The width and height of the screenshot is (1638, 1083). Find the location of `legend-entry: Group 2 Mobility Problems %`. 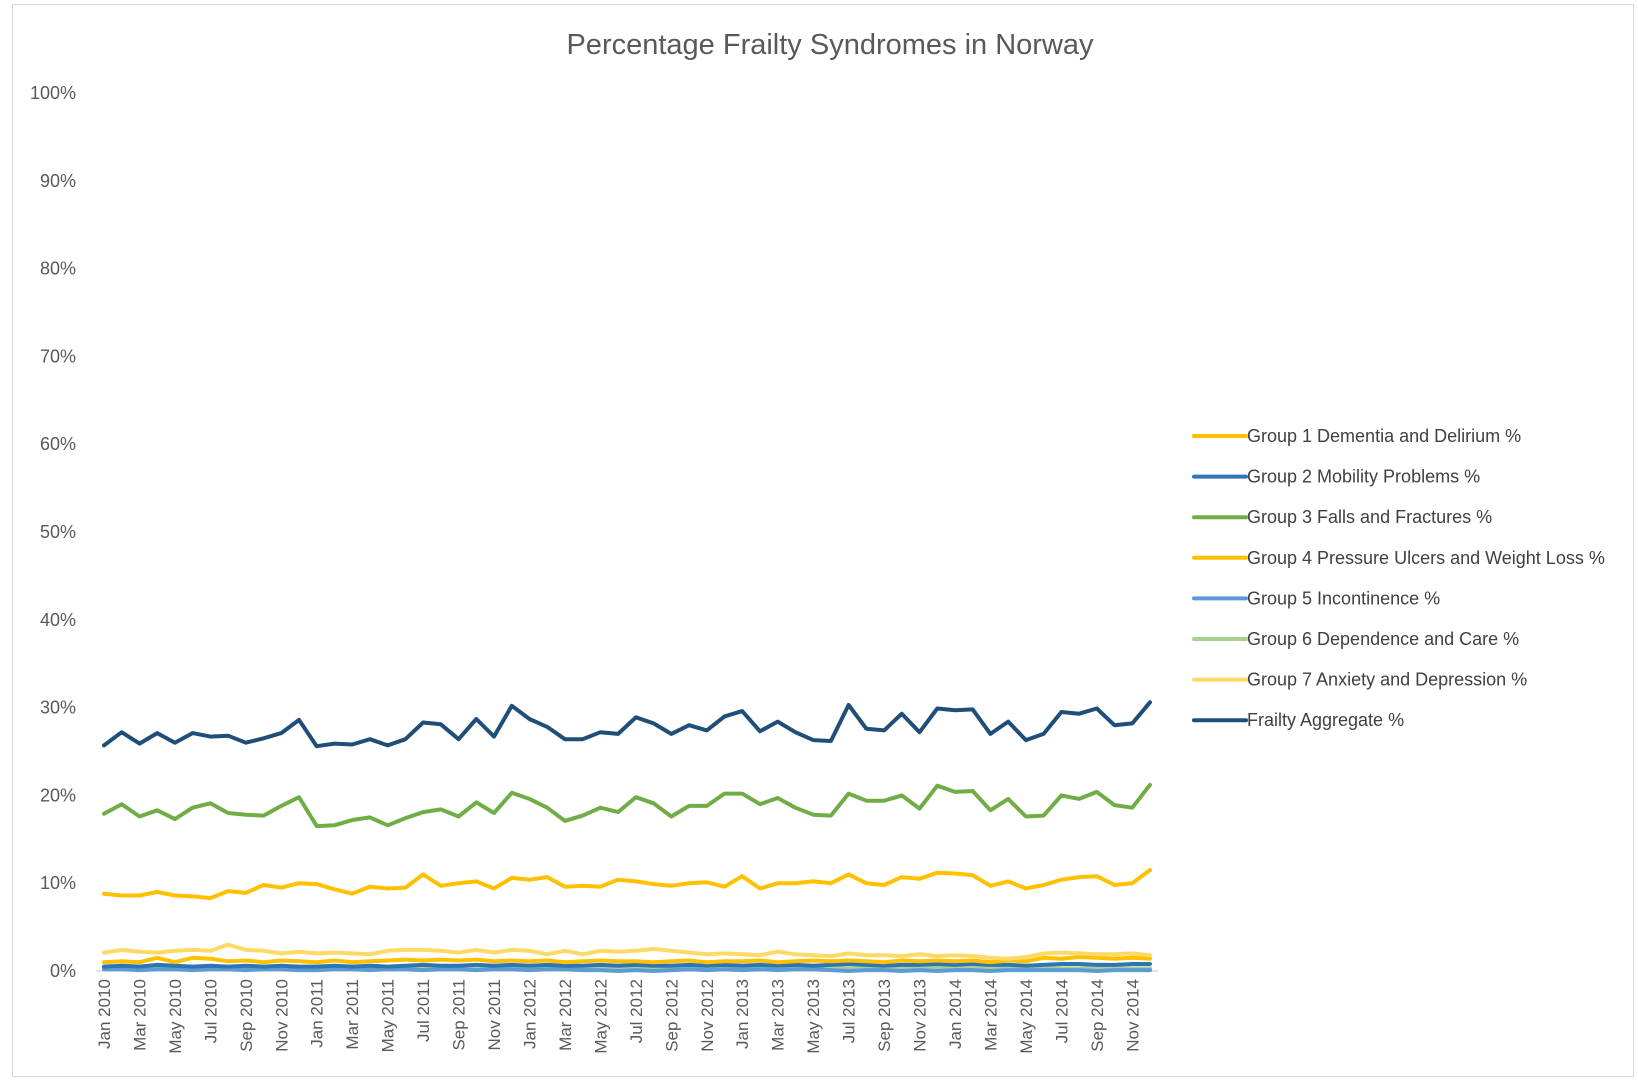

legend-entry: Group 2 Mobility Problems % is located at coordinates (1363, 477).